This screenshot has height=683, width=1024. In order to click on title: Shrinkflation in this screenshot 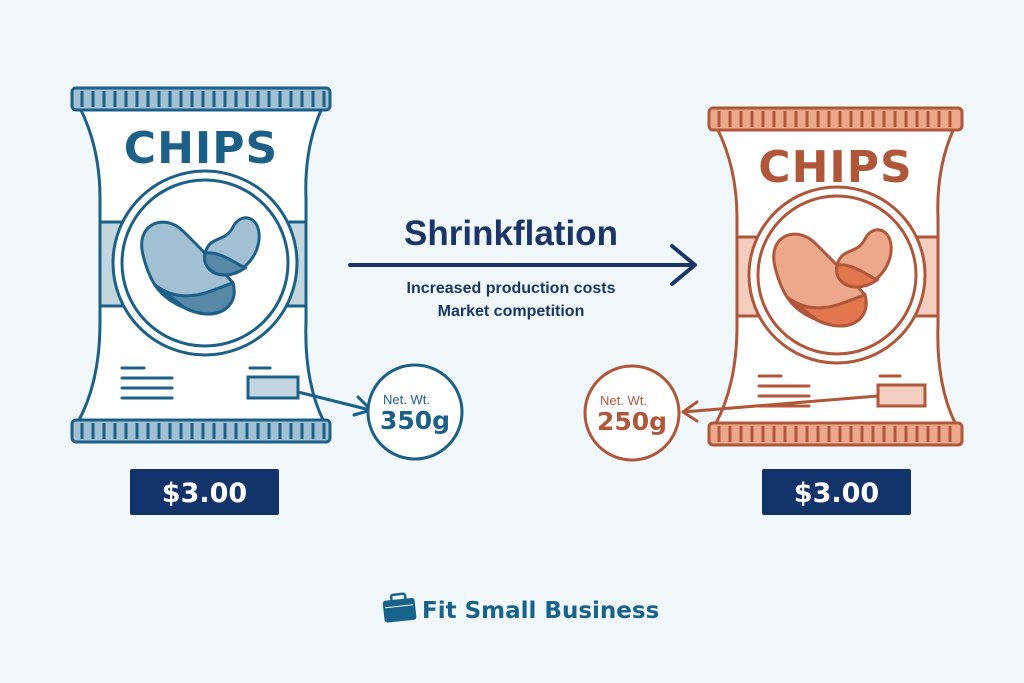, I will do `click(511, 233)`.